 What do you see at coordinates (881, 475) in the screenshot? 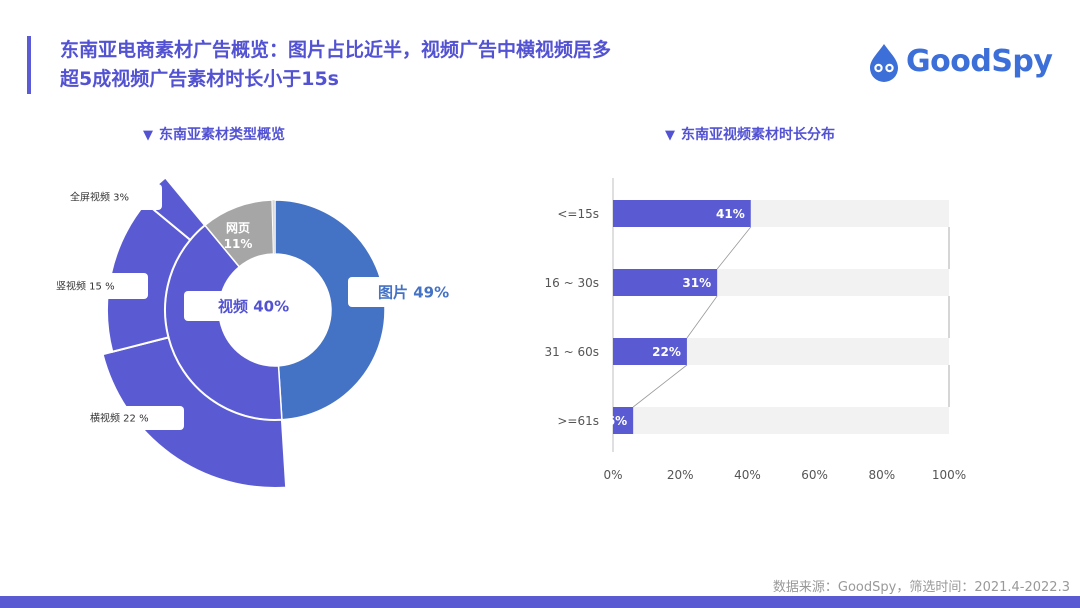
I see `x-tick-label: 80%` at bounding box center [881, 475].